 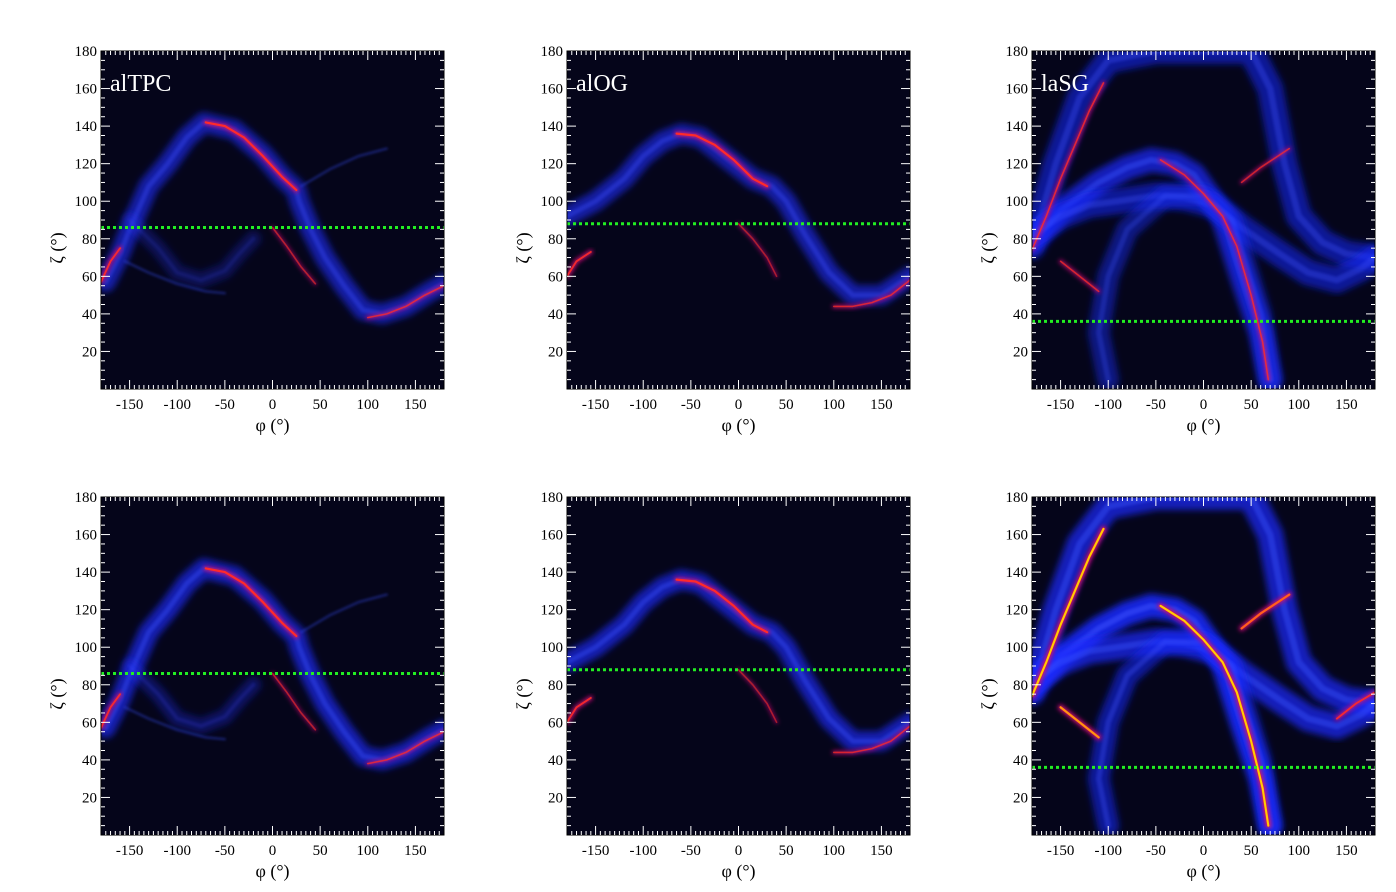 I want to click on panel-label: alTPC, so click(x=140, y=84).